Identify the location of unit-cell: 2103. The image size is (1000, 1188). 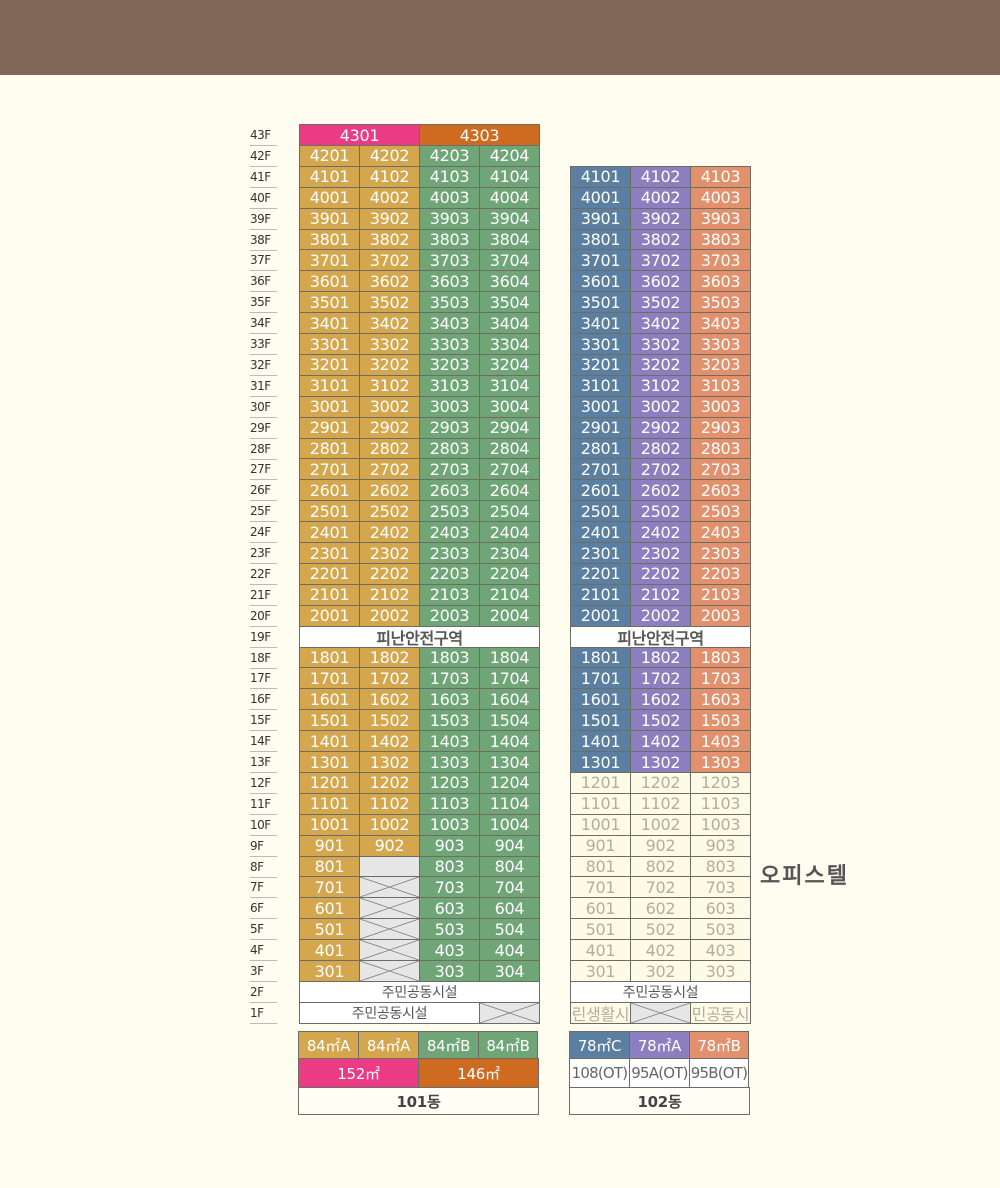
(449, 594).